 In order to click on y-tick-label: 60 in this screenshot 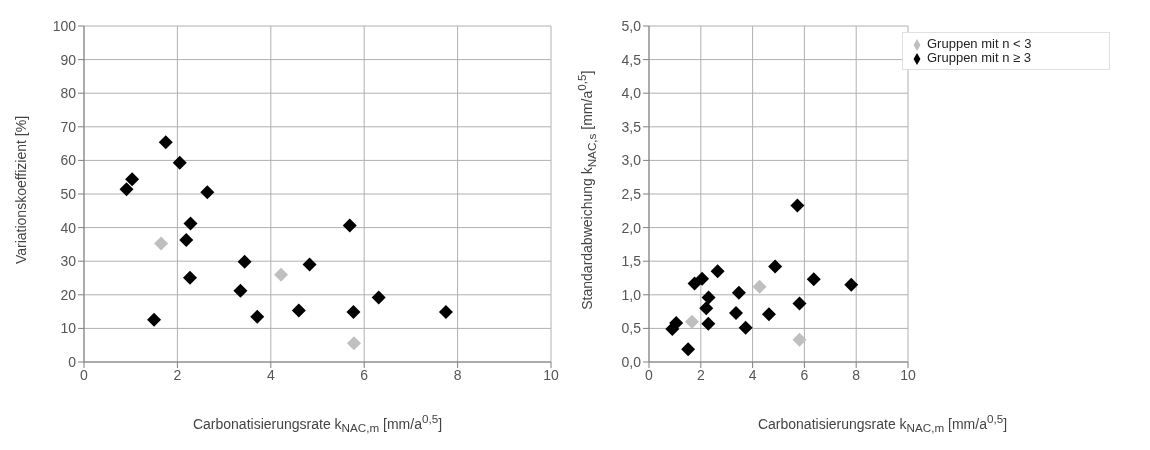, I will do `click(68, 160)`.